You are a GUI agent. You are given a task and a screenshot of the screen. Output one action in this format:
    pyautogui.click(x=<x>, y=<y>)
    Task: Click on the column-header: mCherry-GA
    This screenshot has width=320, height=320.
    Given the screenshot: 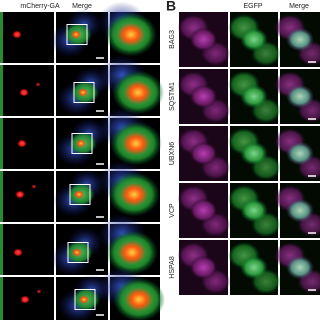 What is the action you would take?
    pyautogui.click(x=40, y=6)
    